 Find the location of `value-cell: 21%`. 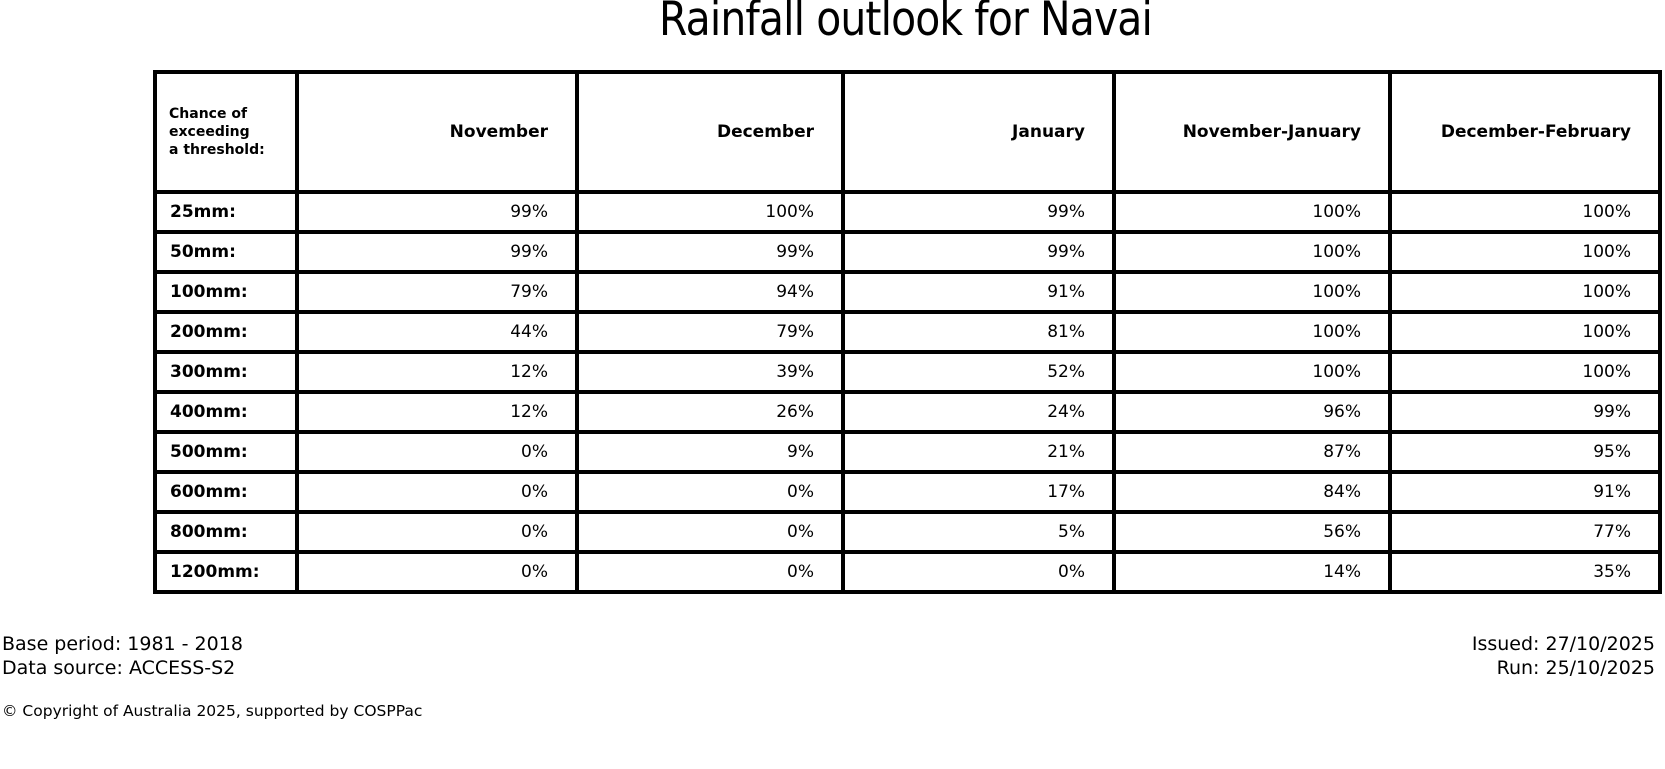

value-cell: 21% is located at coordinates (978, 452).